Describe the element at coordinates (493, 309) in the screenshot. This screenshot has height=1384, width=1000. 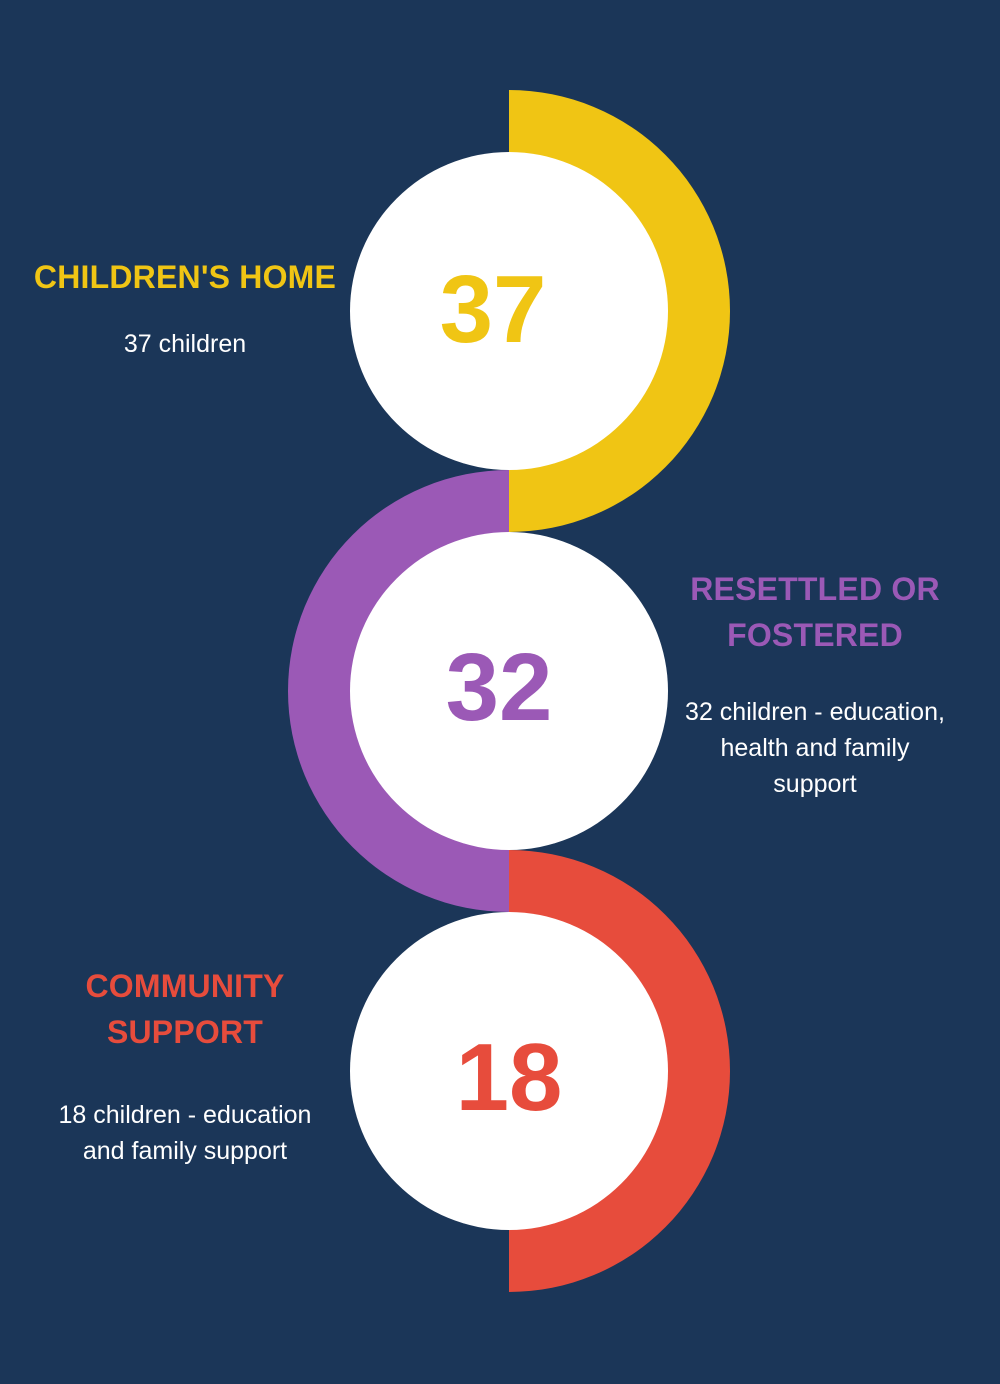
I see `stat-number-childrens-home: 37` at that location.